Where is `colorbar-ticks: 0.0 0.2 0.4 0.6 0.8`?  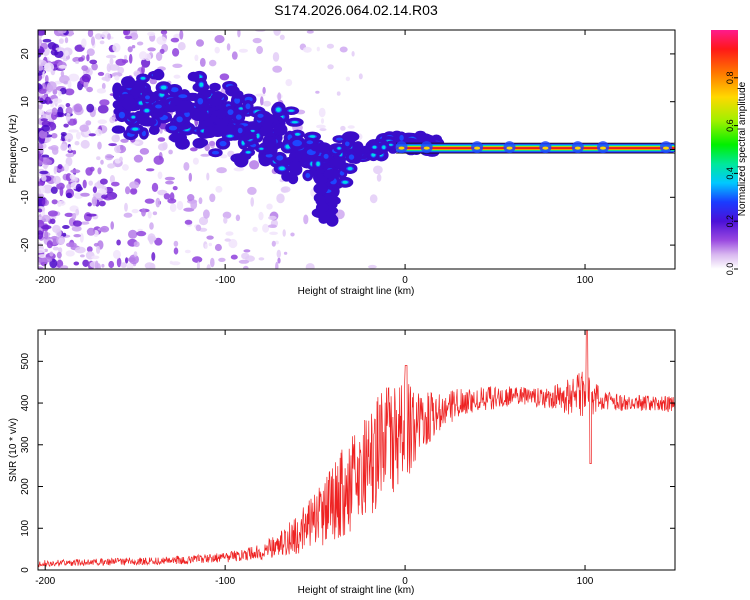 colorbar-ticks: 0.0 0.2 0.4 0.6 0.8 is located at coordinates (731, 173).